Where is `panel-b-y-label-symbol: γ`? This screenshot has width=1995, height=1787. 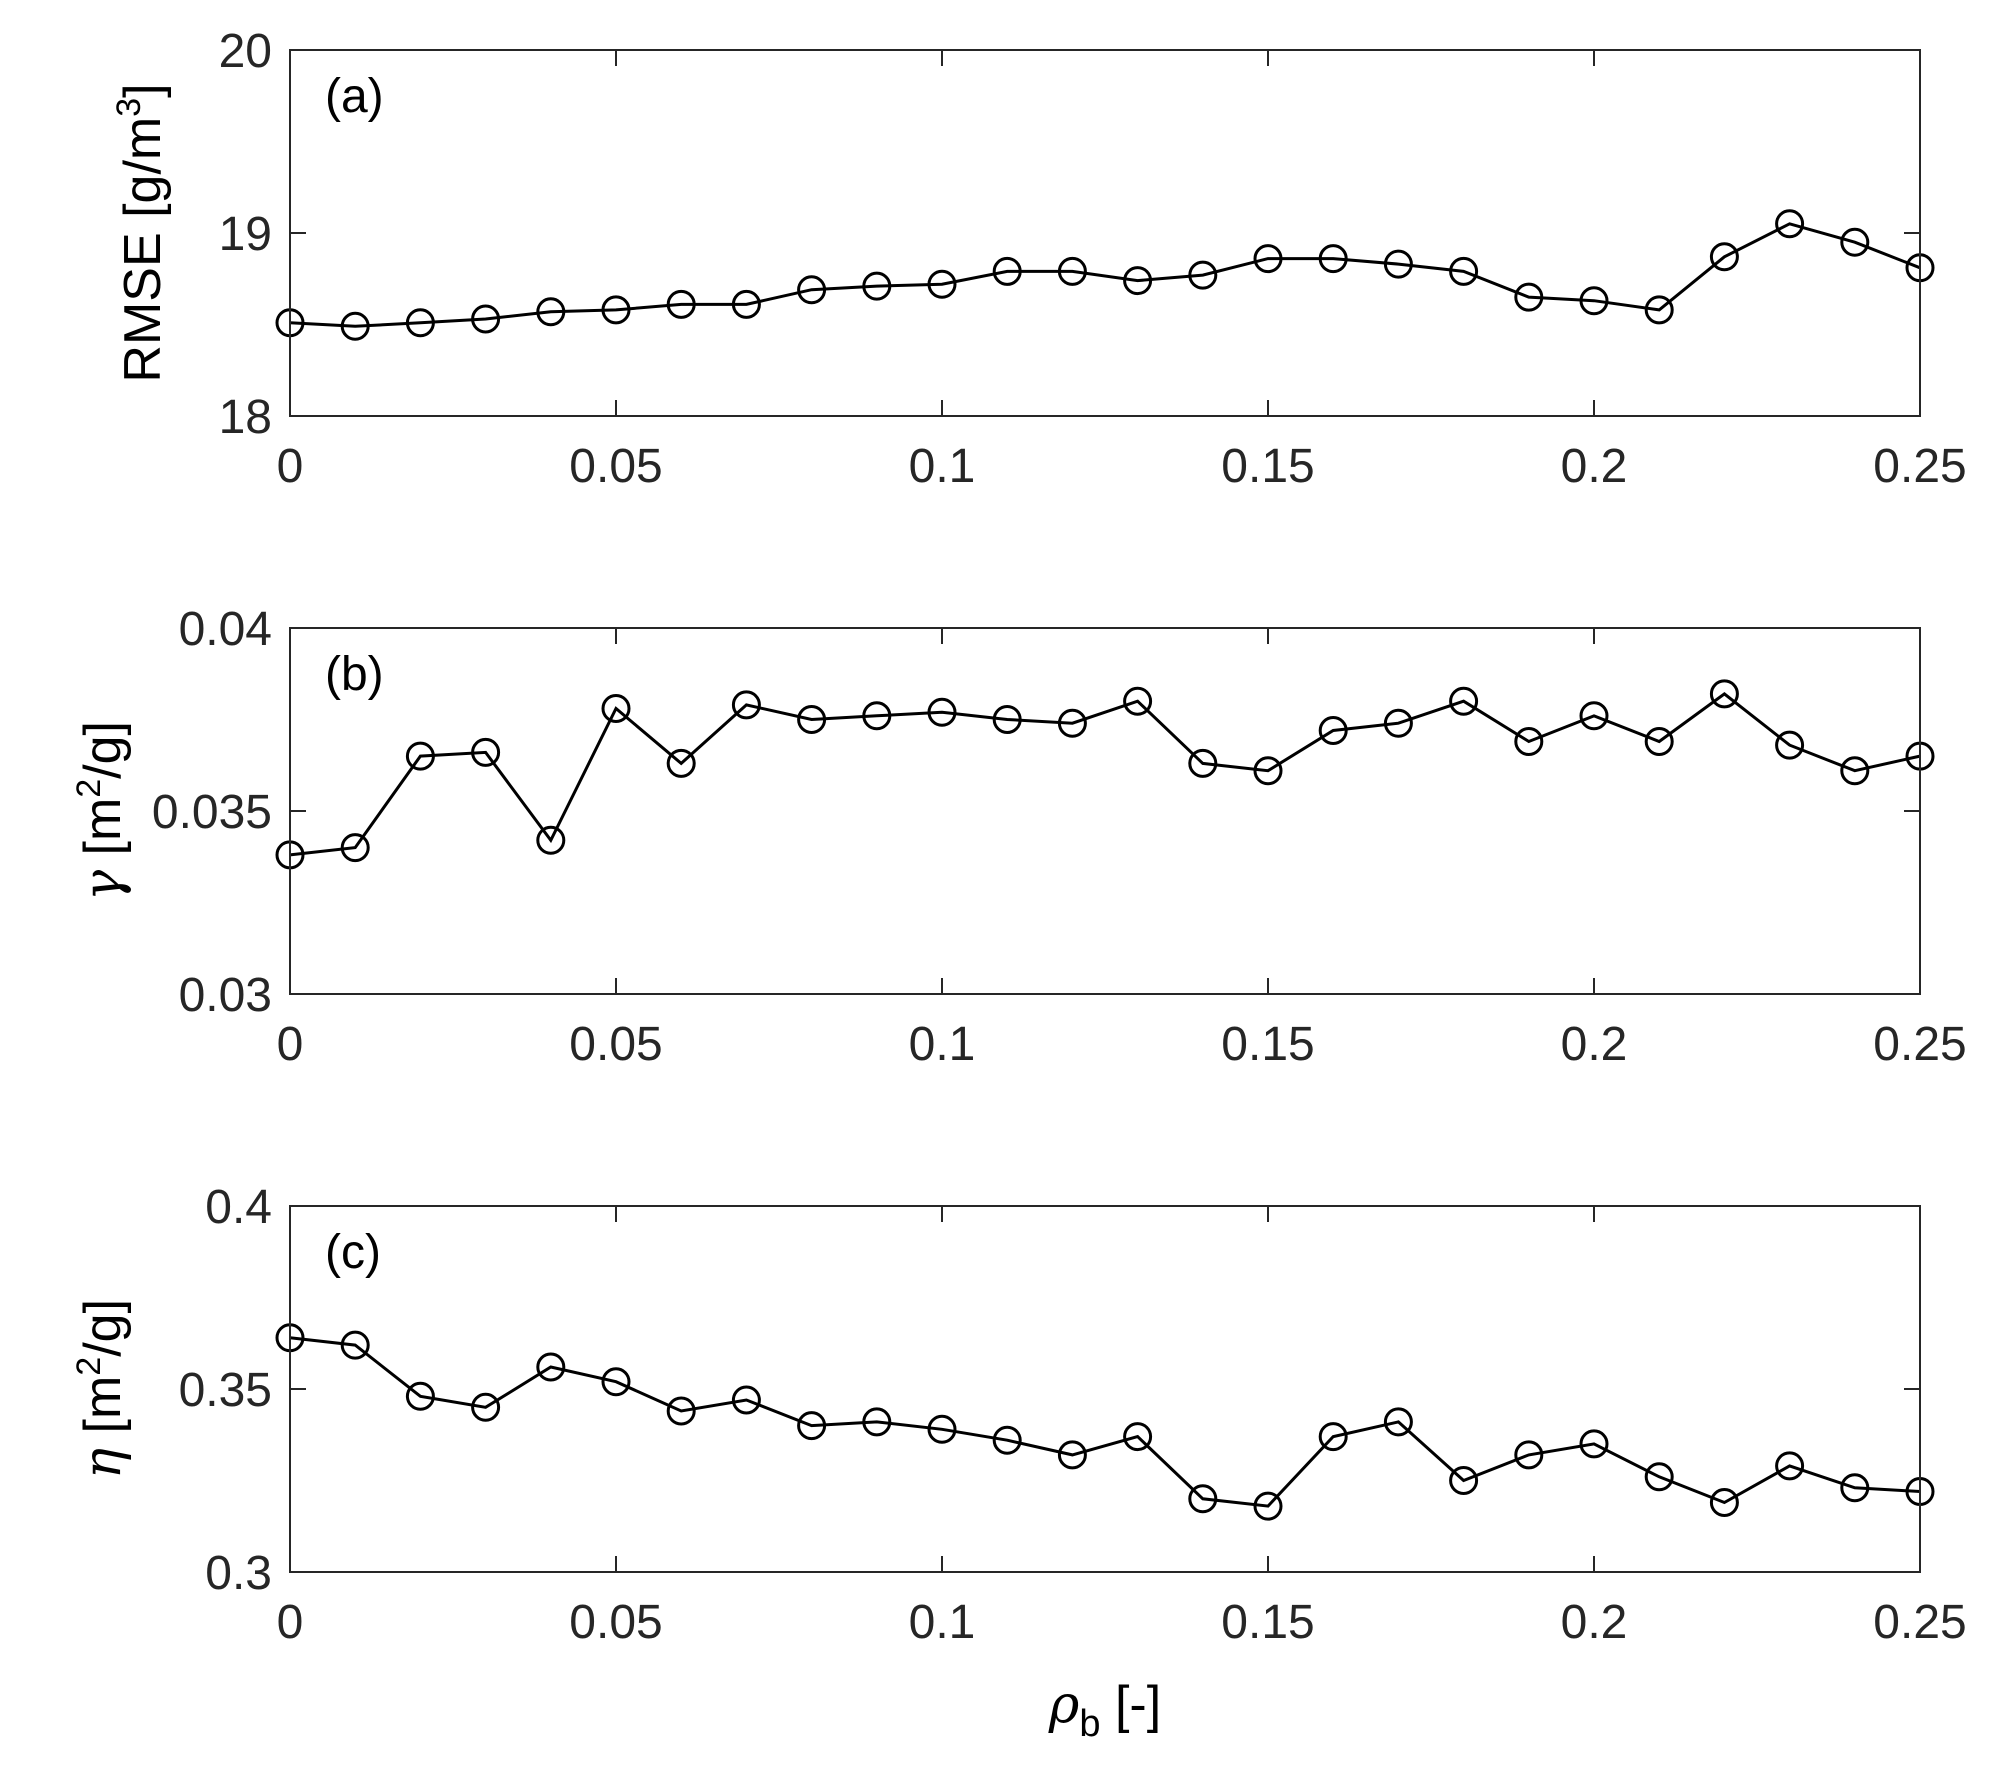
panel-b-y-label-symbol: γ is located at coordinates (103, 885).